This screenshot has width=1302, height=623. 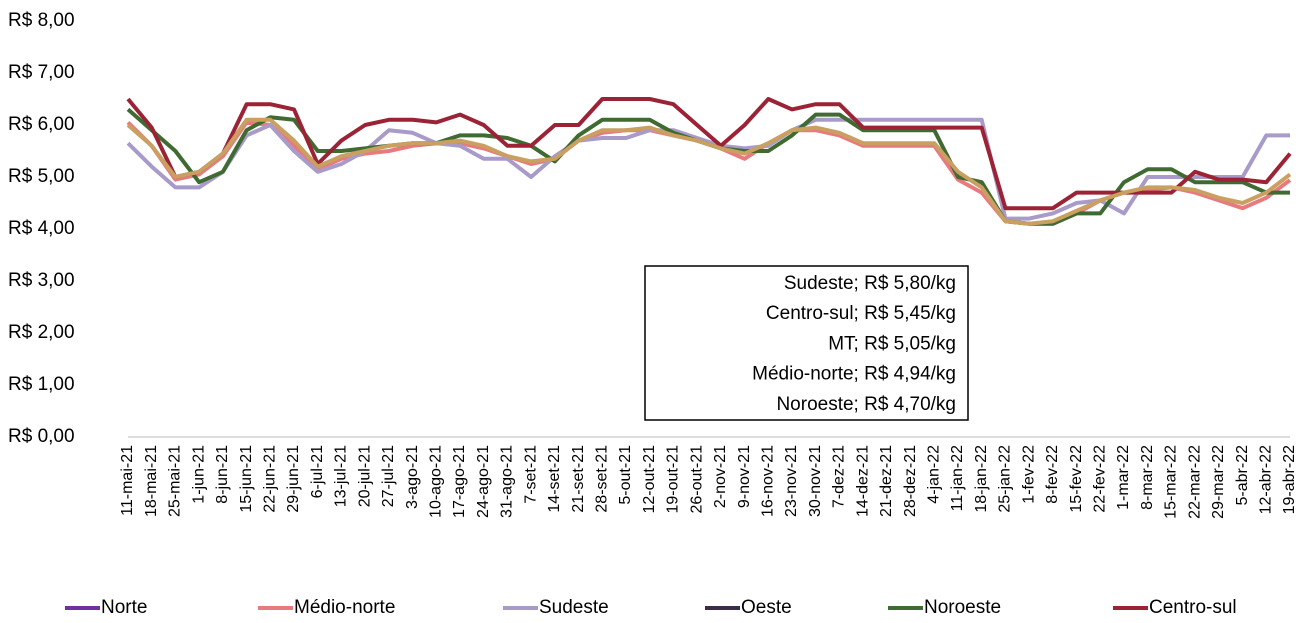 I want to click on x-tick-label: 21-set-21, so click(x=578, y=479).